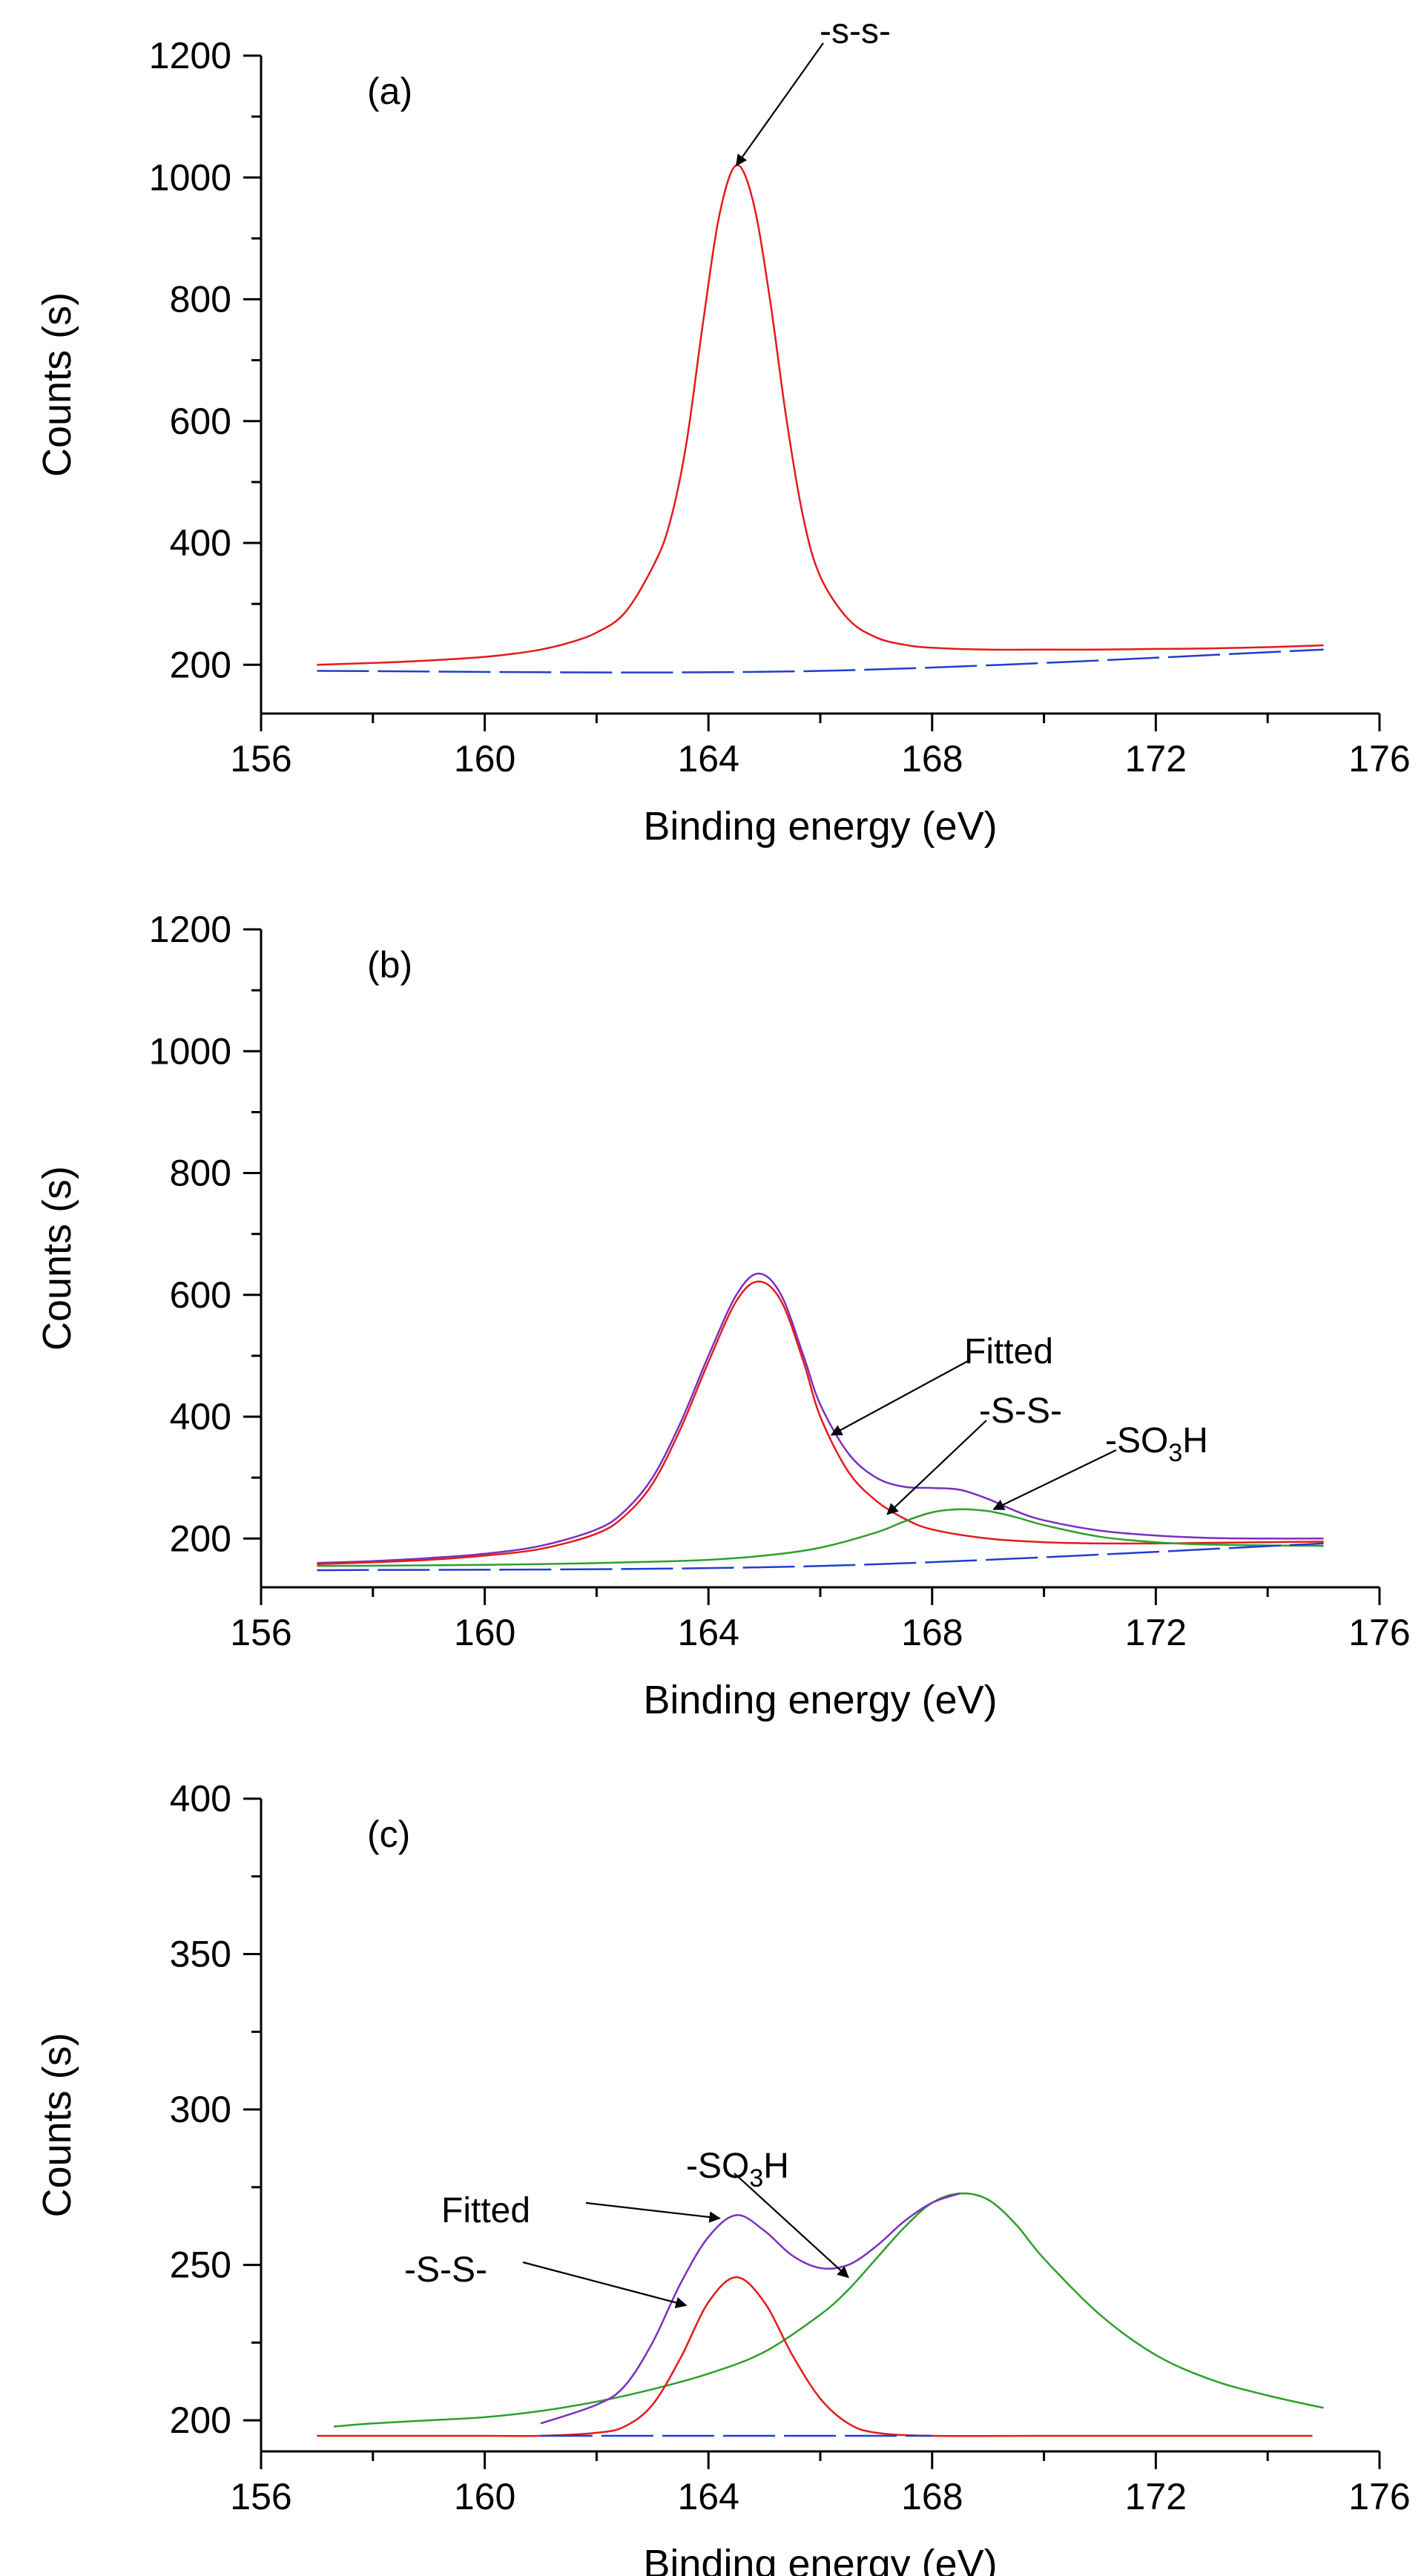 This screenshot has height=2576, width=1424. What do you see at coordinates (389, 91) in the screenshot?
I see `panel-label: (a)` at bounding box center [389, 91].